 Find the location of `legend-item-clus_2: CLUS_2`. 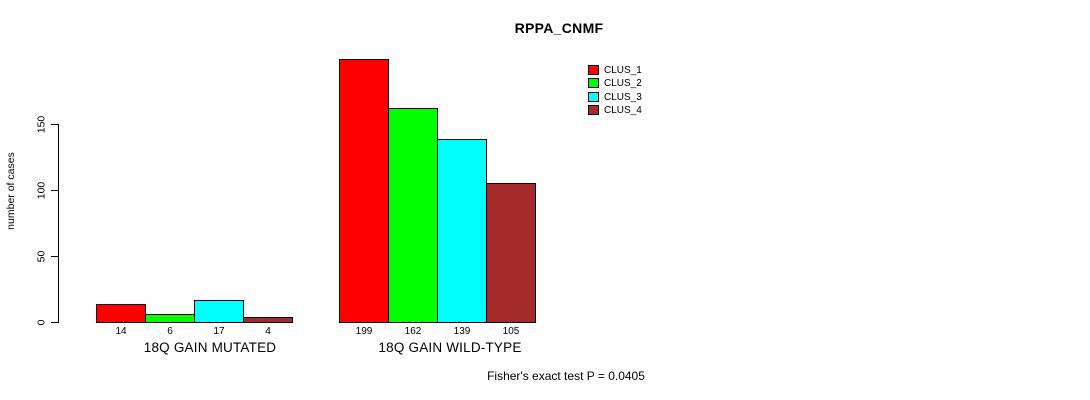

legend-item-clus_2: CLUS_2 is located at coordinates (615, 83).